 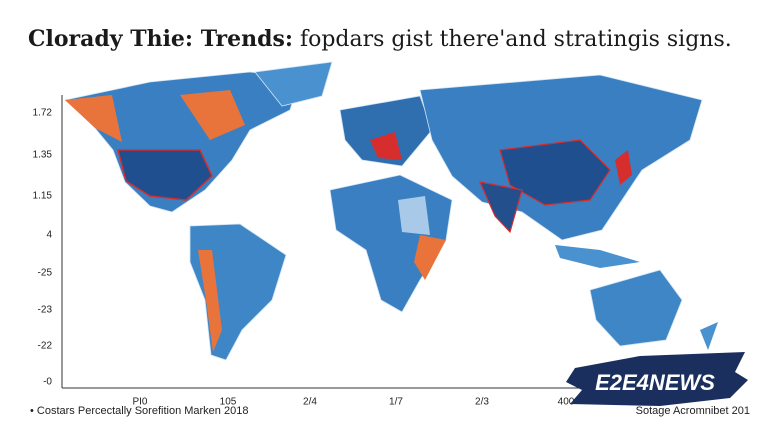 What do you see at coordinates (386, 131) in the screenshot?
I see `europe` at bounding box center [386, 131].